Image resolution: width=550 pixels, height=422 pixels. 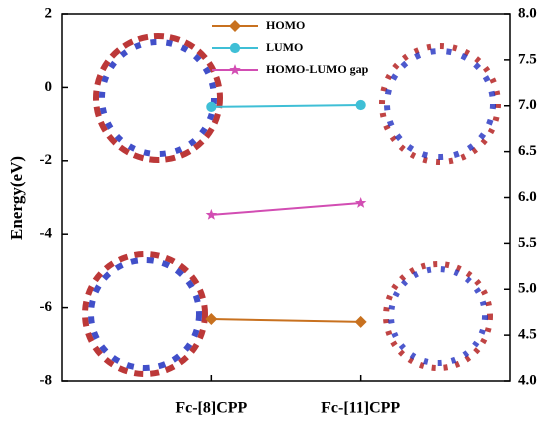 I want to click on y-tick-label: -2, so click(x=46, y=160).